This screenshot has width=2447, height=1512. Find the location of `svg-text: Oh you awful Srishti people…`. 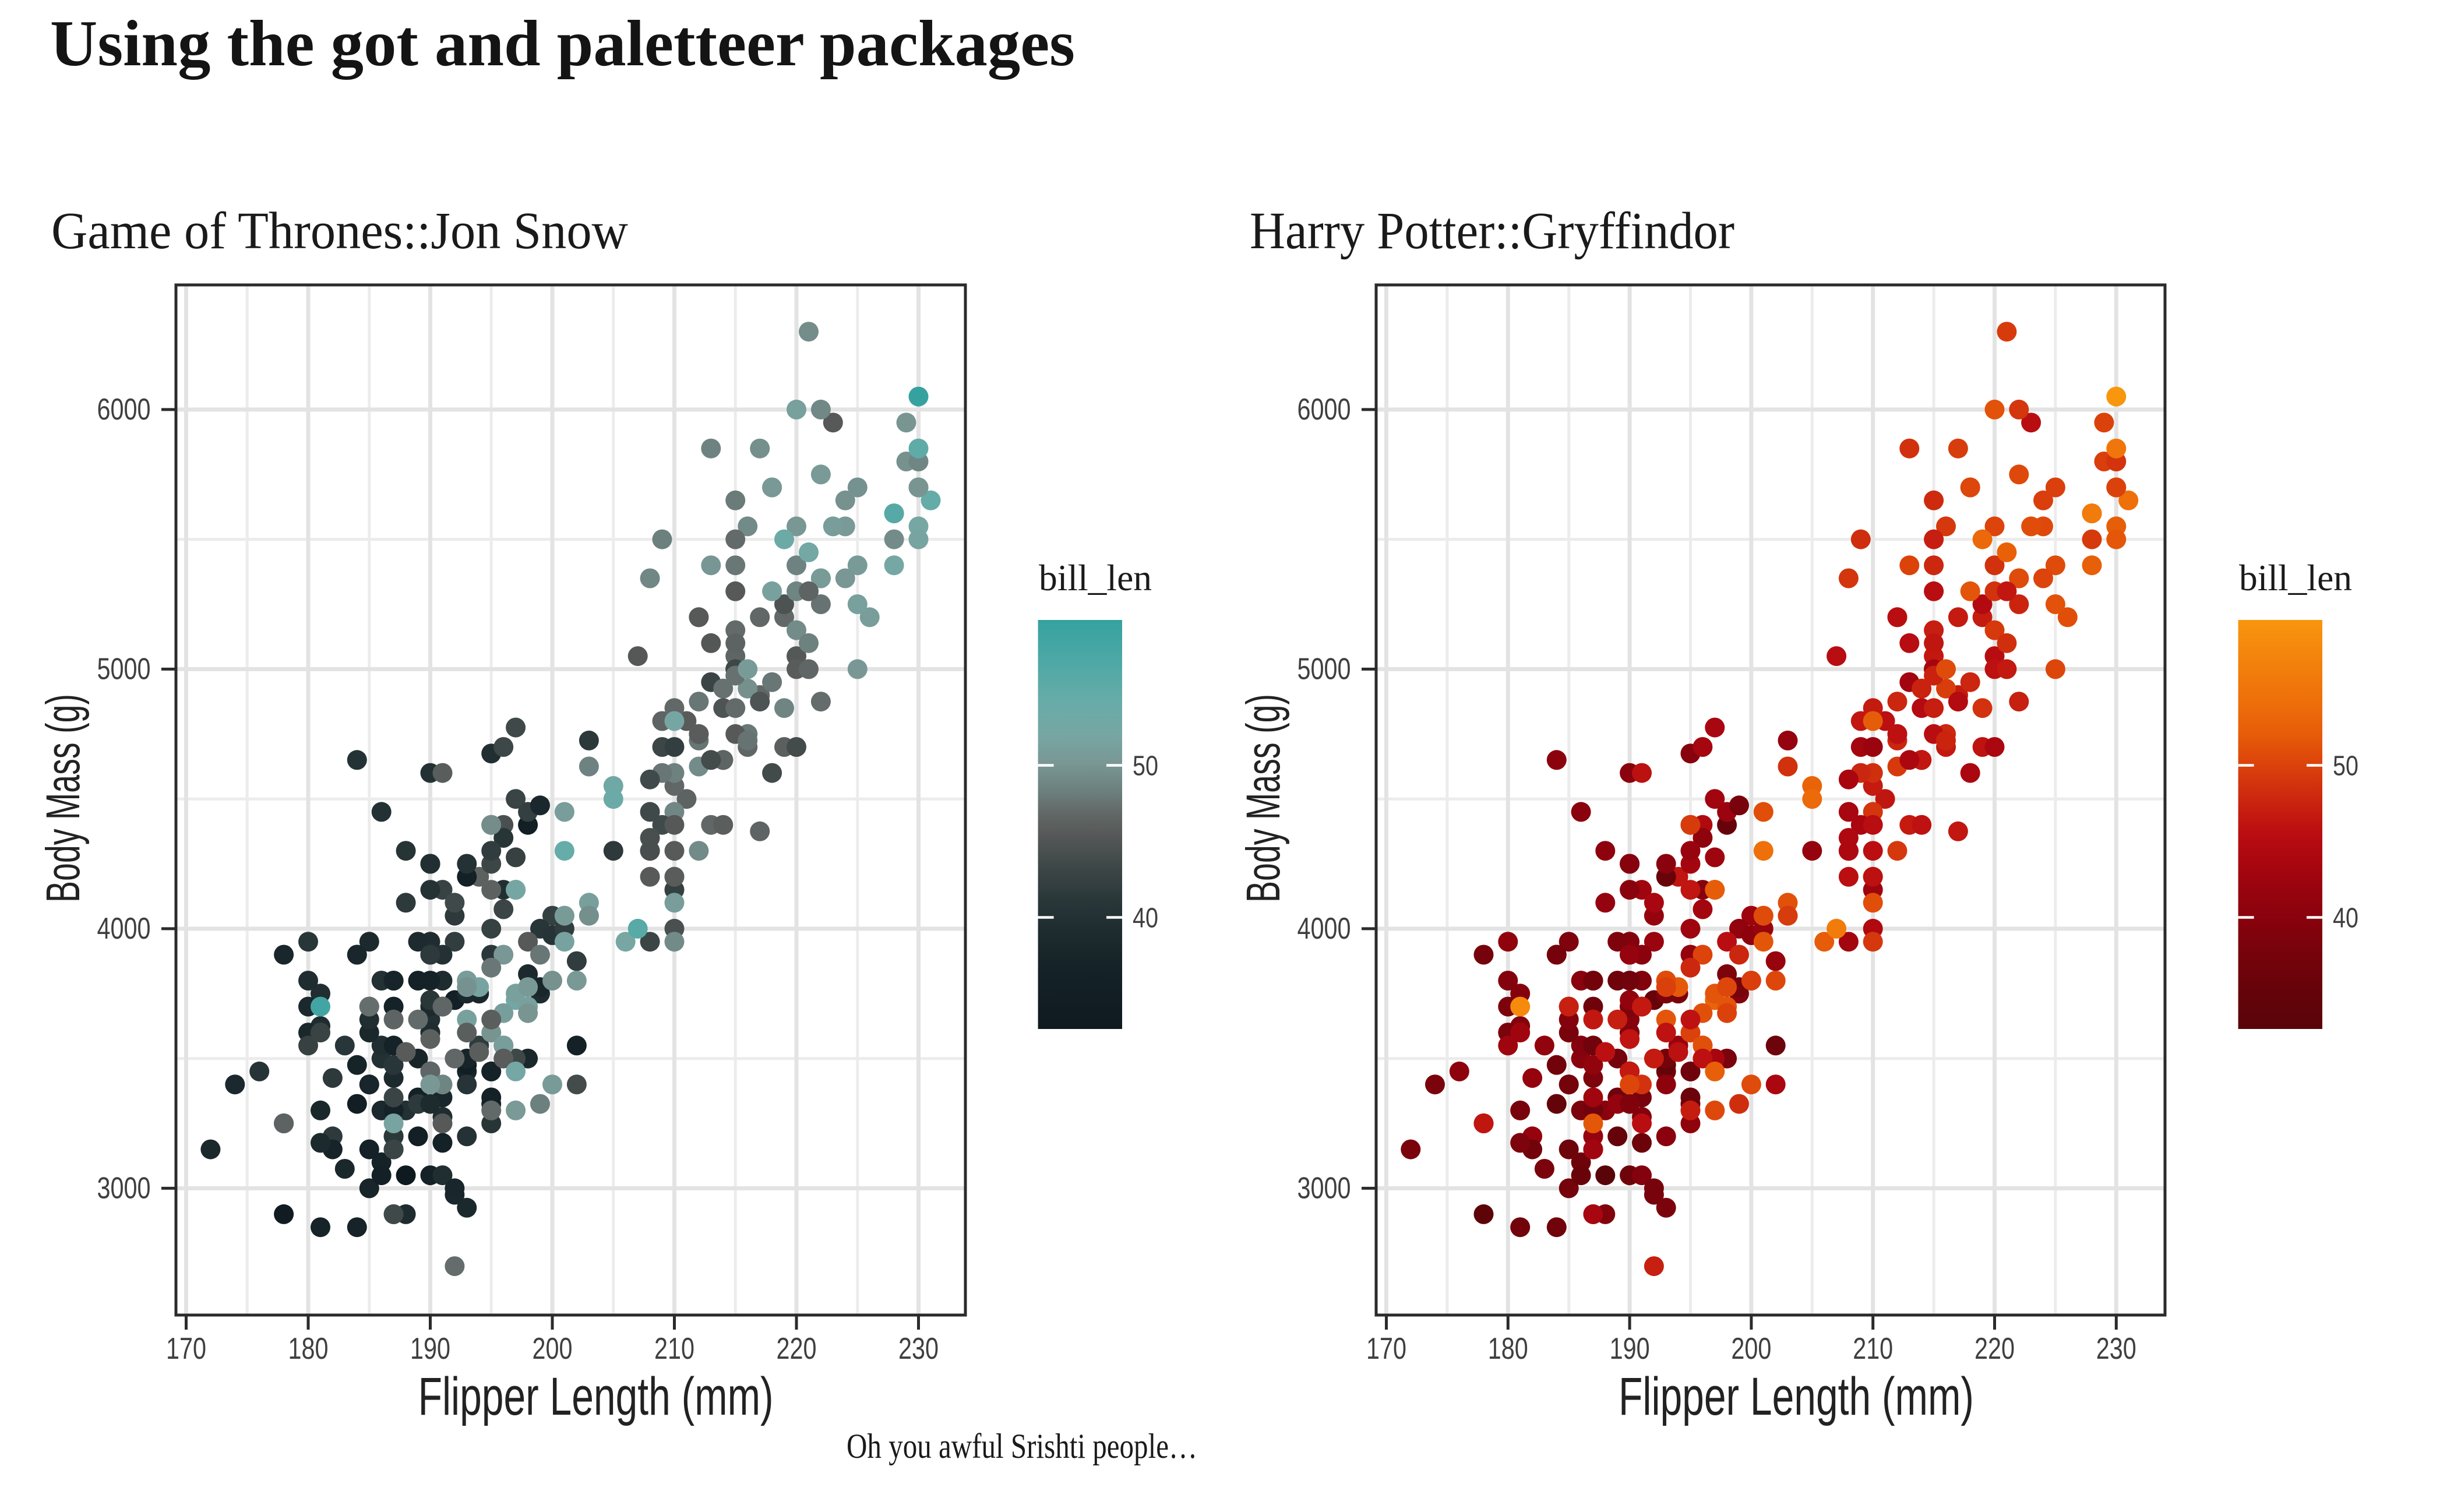

svg-text: Oh you awful Srishti people… is located at coordinates (1022, 1446).